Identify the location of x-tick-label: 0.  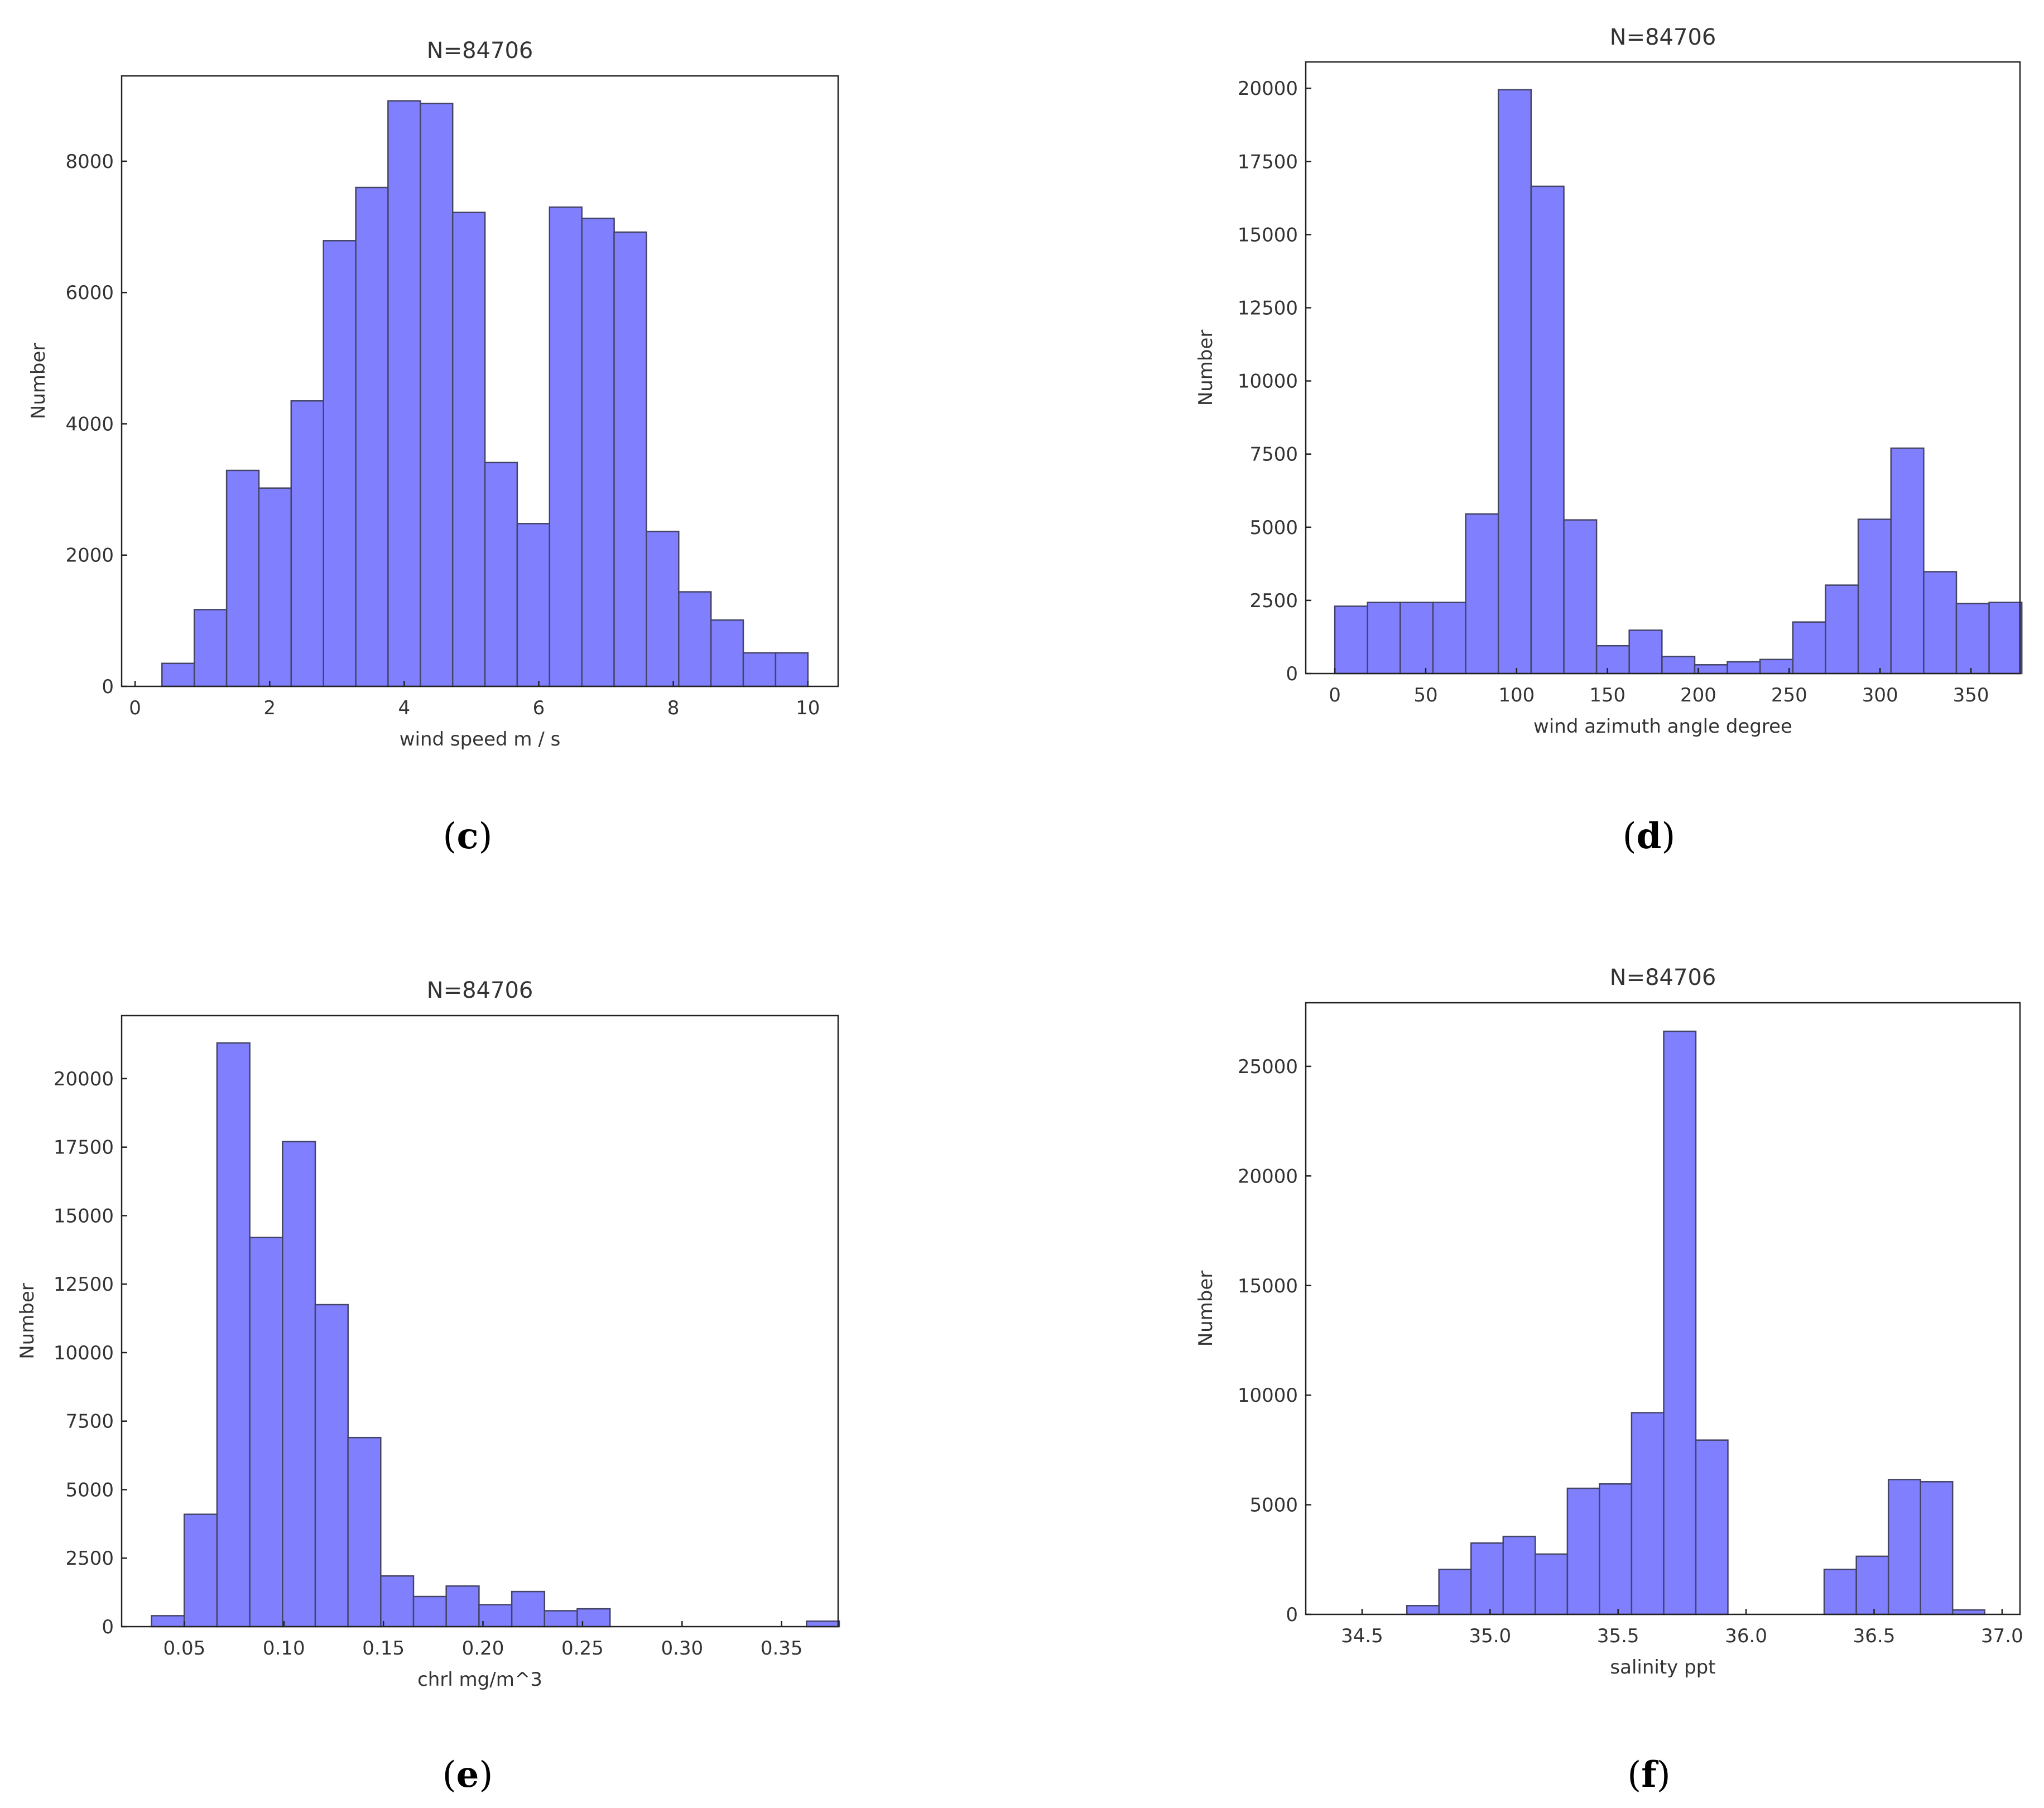
(1335, 695).